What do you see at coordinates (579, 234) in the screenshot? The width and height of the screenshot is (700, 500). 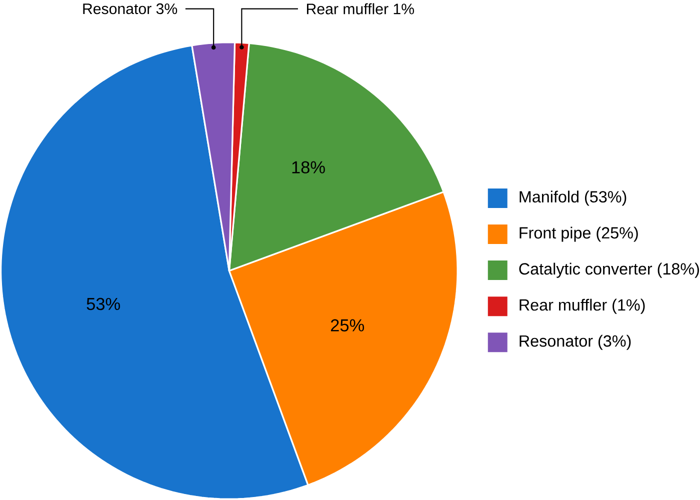 I see `legend-label: Front pipe (25%)` at bounding box center [579, 234].